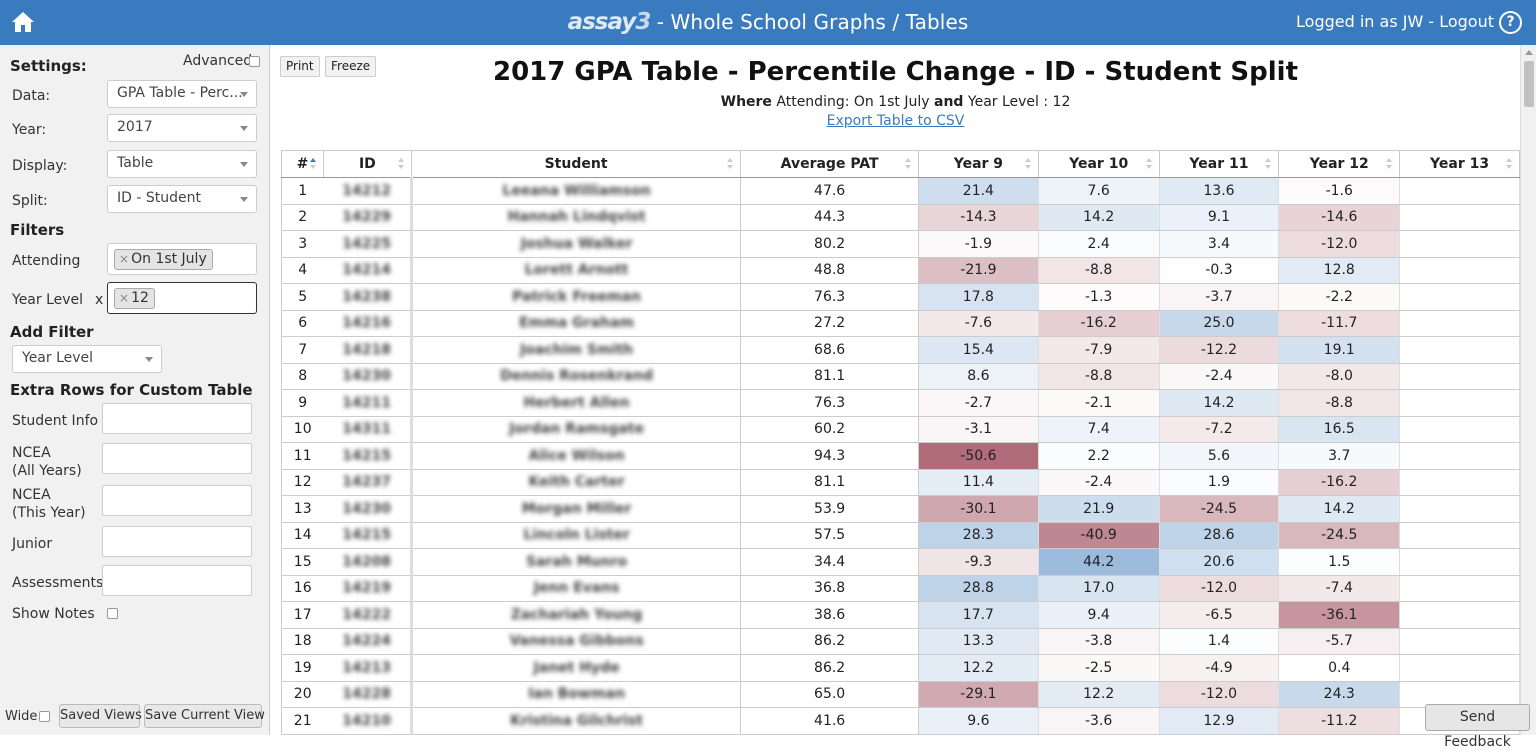  I want to click on extra-rows-heading: Extra Rows for Custom Table, so click(131, 390).